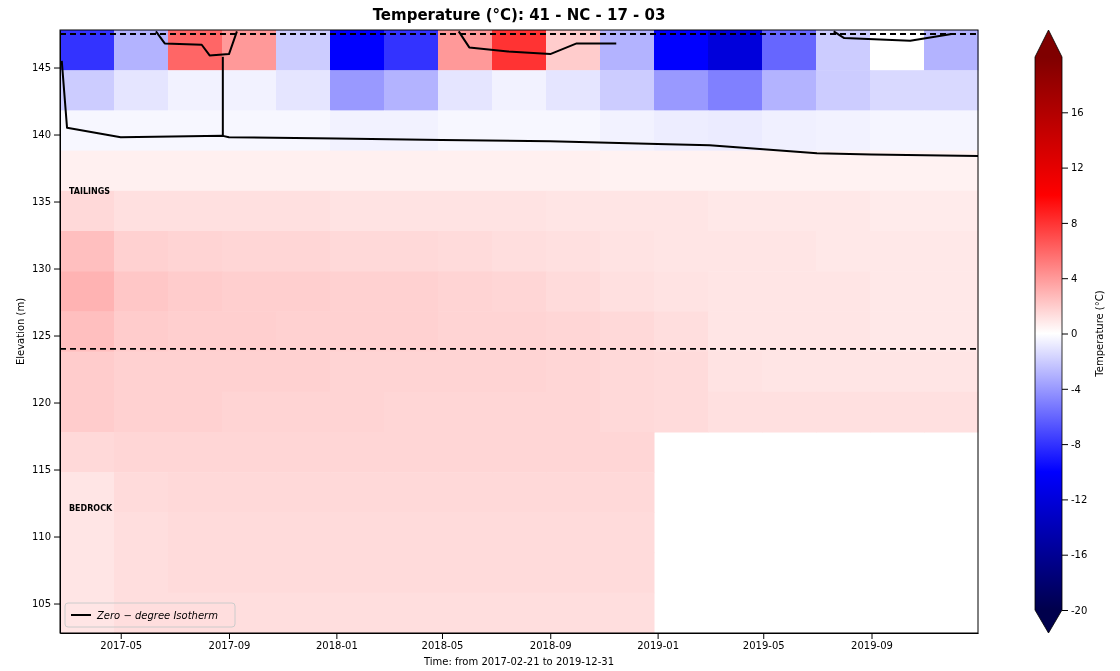 The height and width of the screenshot is (671, 1120). What do you see at coordinates (41, 135) in the screenshot?
I see `y-tick-label: 140` at bounding box center [41, 135].